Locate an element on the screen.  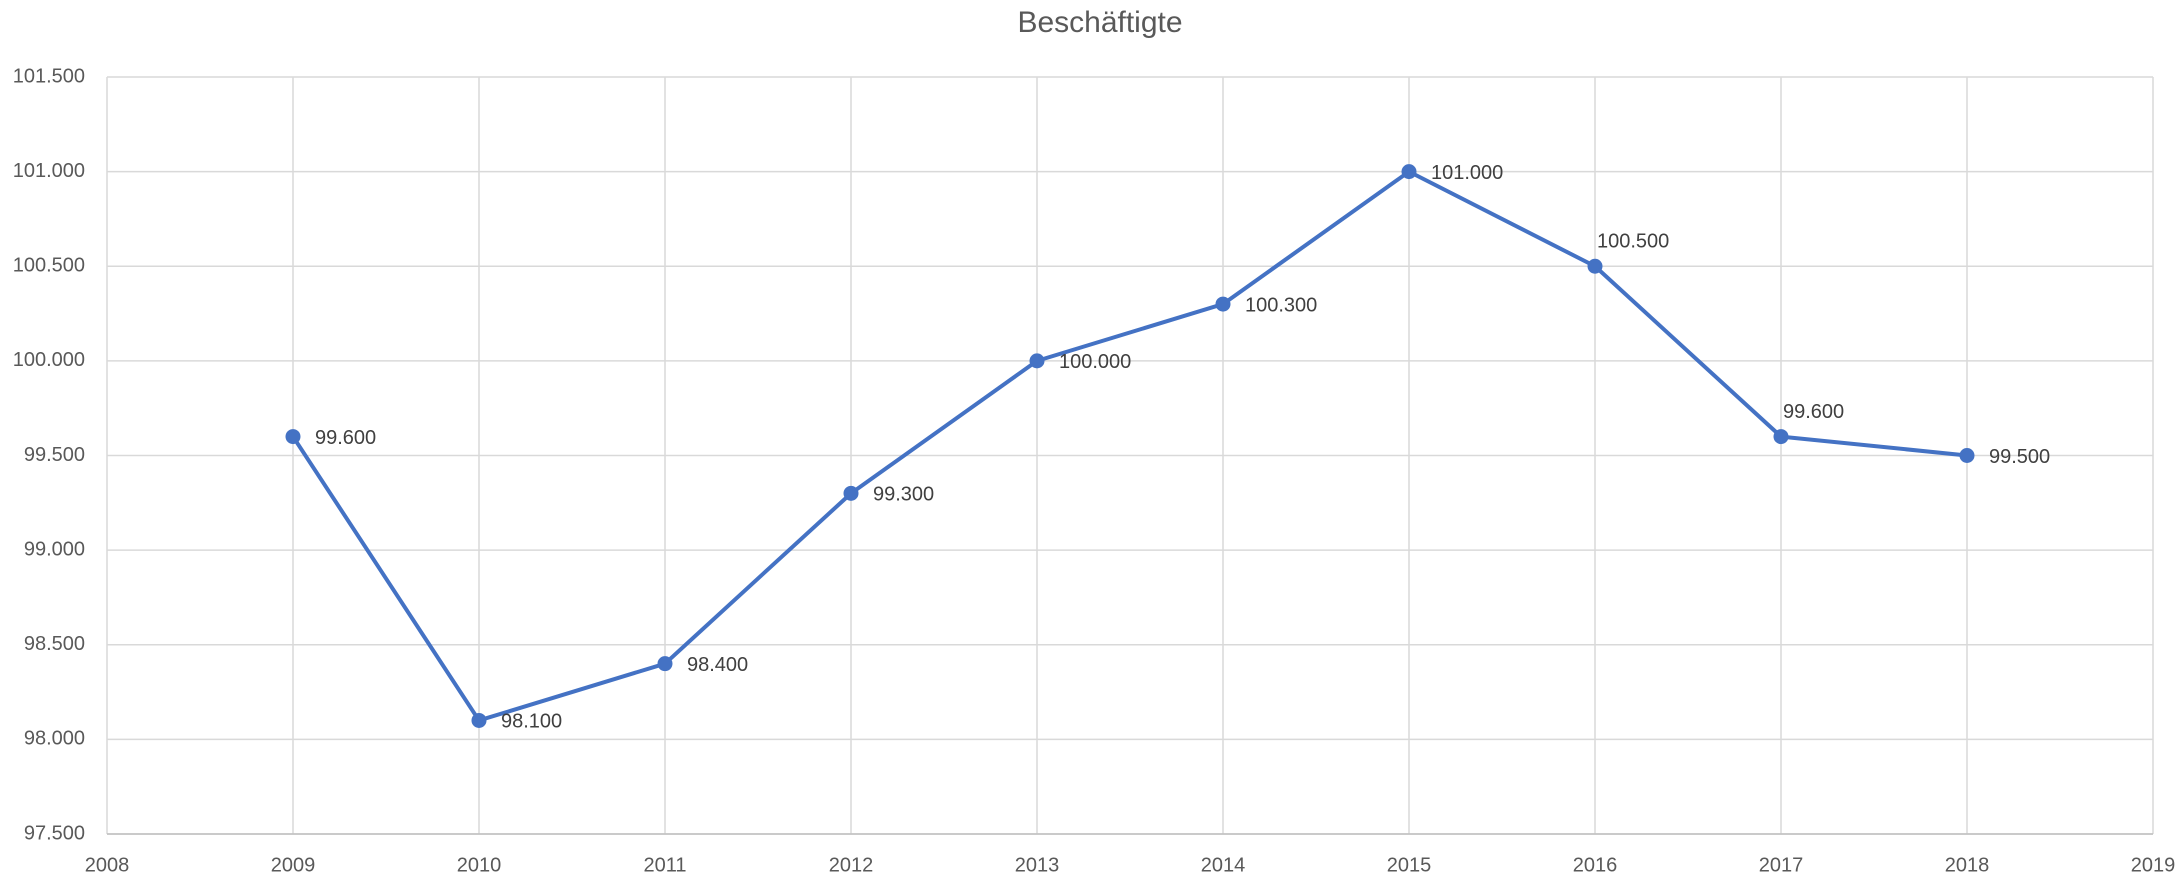
y-tick-label: 100.000 is located at coordinates (49, 360).